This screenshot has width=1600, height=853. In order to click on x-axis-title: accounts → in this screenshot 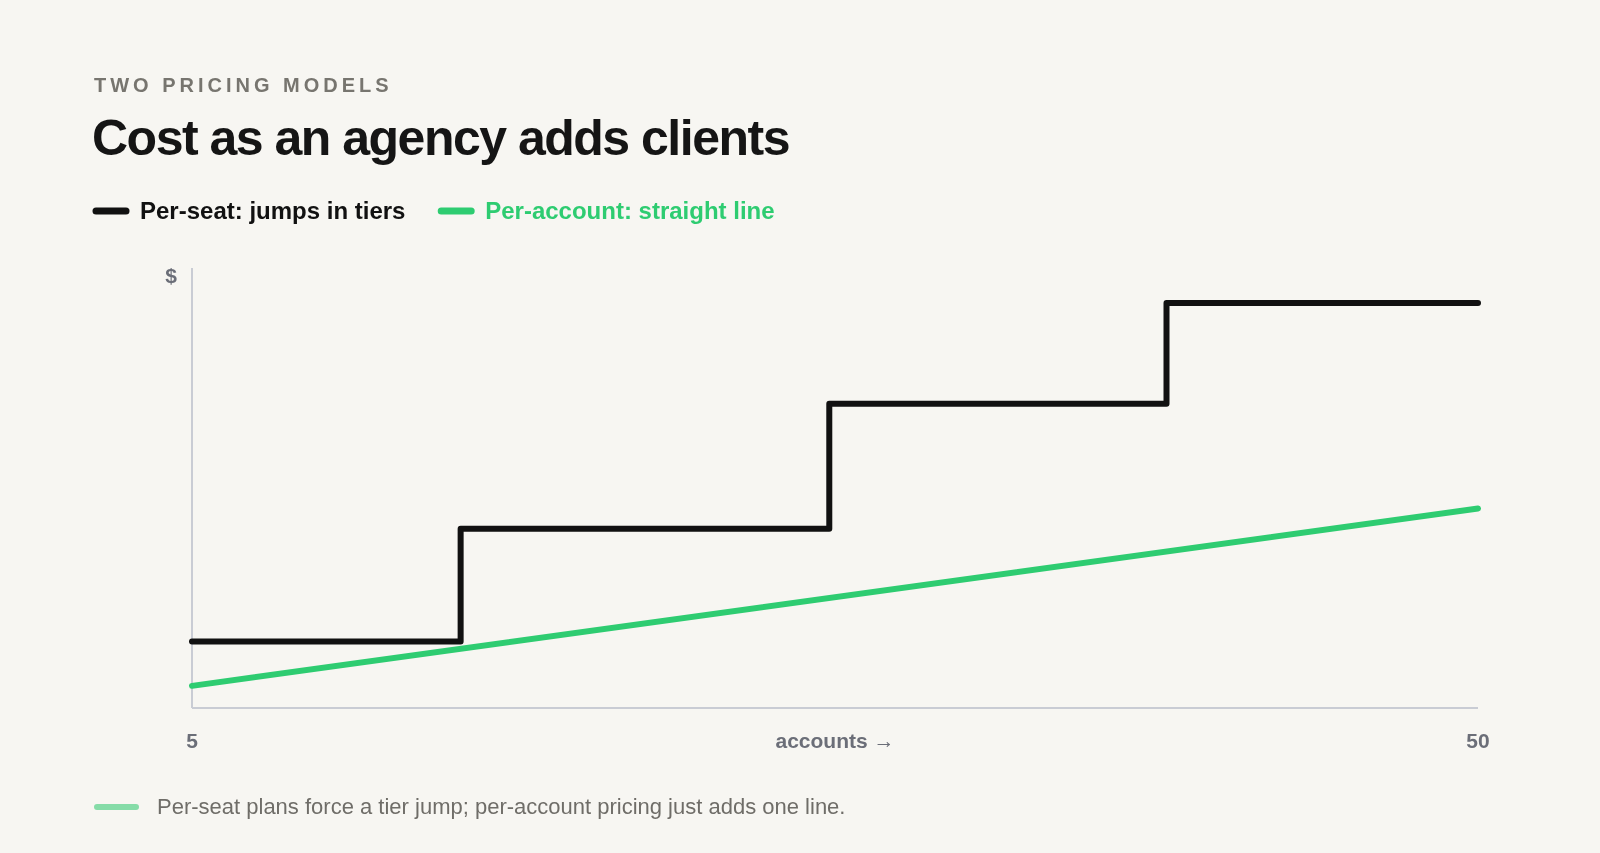, I will do `click(835, 740)`.